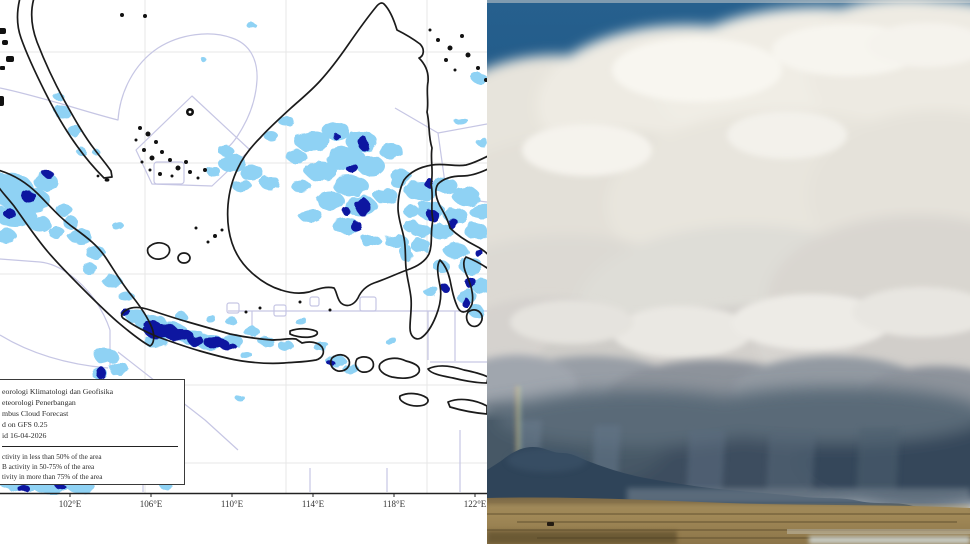 The width and height of the screenshot is (970, 544). What do you see at coordinates (394, 504) in the screenshot?
I see `x-axis-tick-label: 118°E` at bounding box center [394, 504].